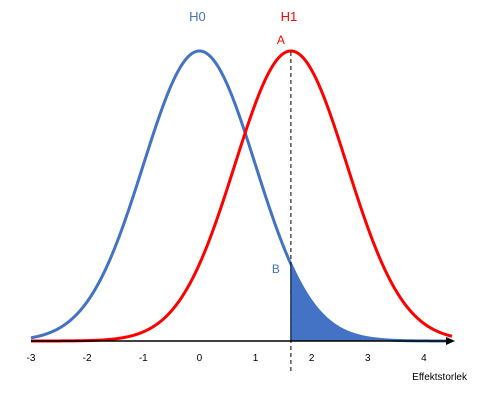  What do you see at coordinates (450, 341) in the screenshot?
I see `x-axis-arrowhead` at bounding box center [450, 341].